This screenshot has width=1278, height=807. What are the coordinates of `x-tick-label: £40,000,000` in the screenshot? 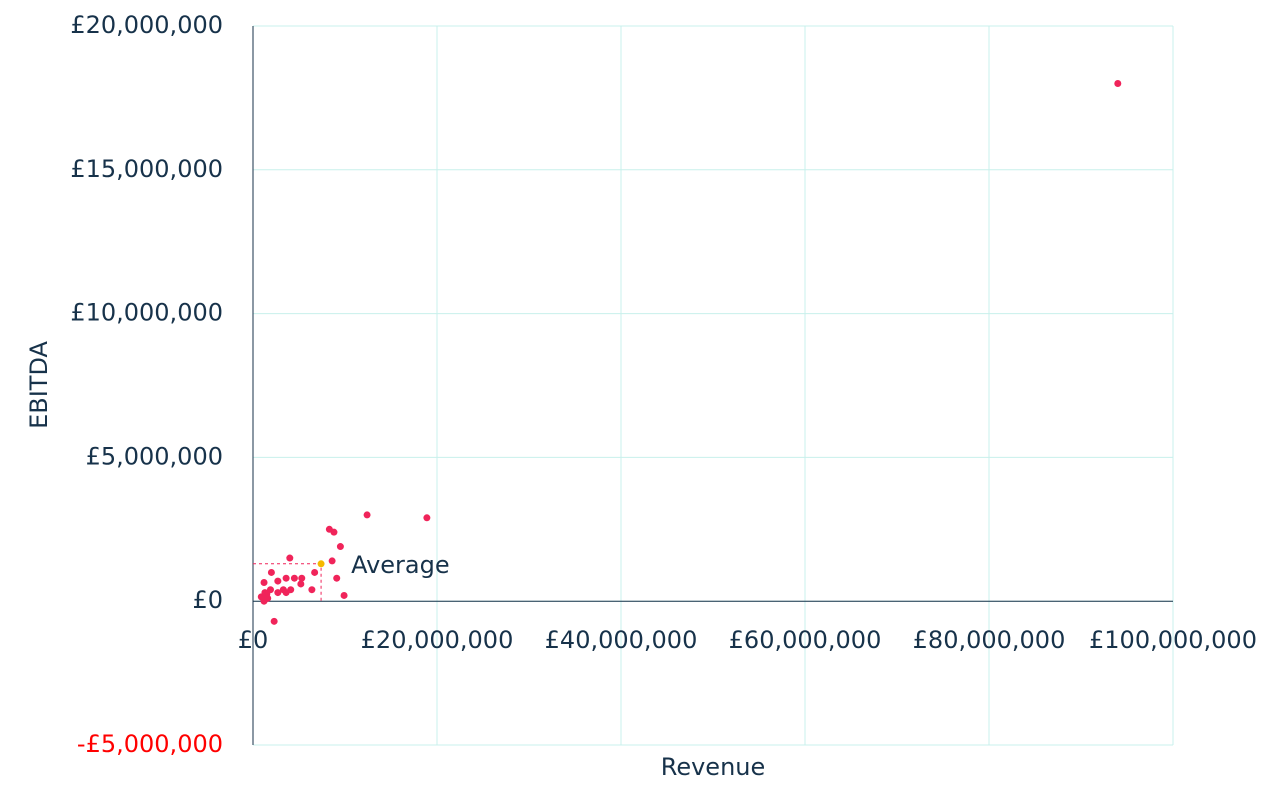 It's located at (621, 640).